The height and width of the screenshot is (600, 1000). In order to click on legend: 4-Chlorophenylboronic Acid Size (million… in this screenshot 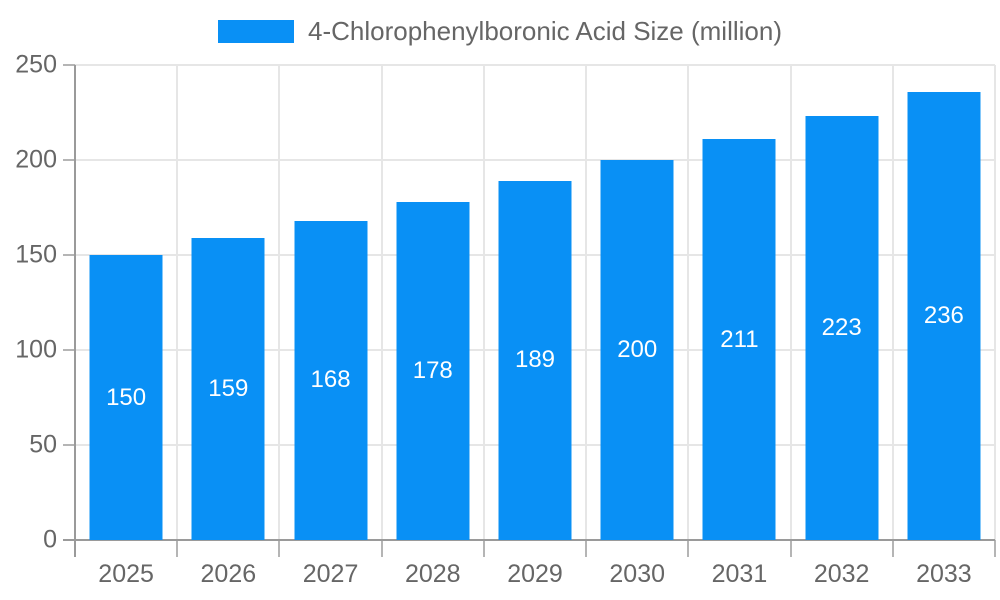, I will do `click(500, 31)`.